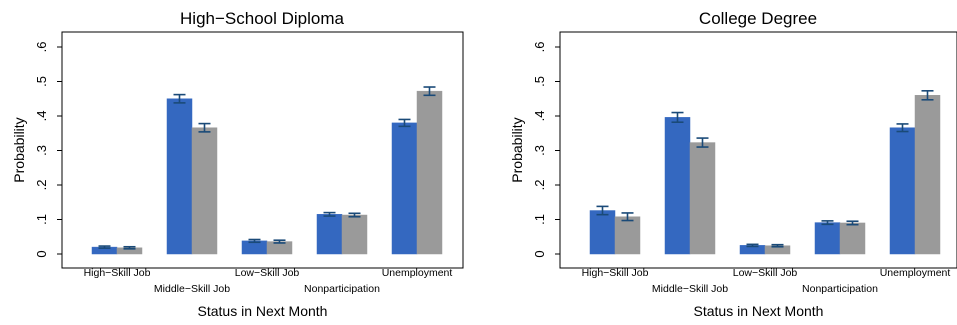  Describe the element at coordinates (262, 18) in the screenshot. I see `chart-title: High−School Diploma` at that location.